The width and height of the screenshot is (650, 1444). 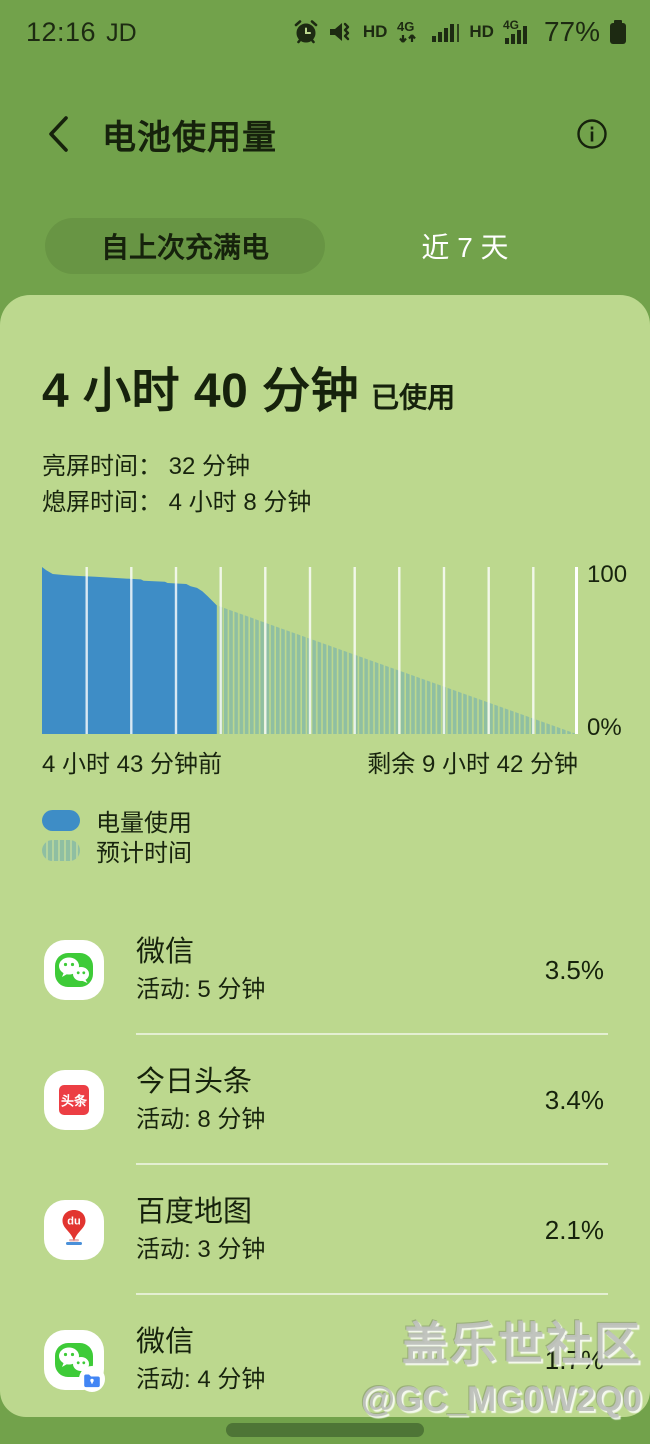 I want to click on chart-gridlines, so click(x=310, y=650).